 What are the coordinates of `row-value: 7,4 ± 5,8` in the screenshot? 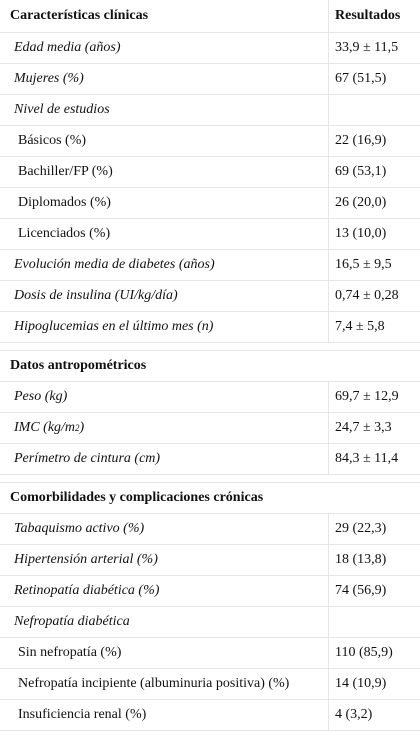 It's located at (360, 326).